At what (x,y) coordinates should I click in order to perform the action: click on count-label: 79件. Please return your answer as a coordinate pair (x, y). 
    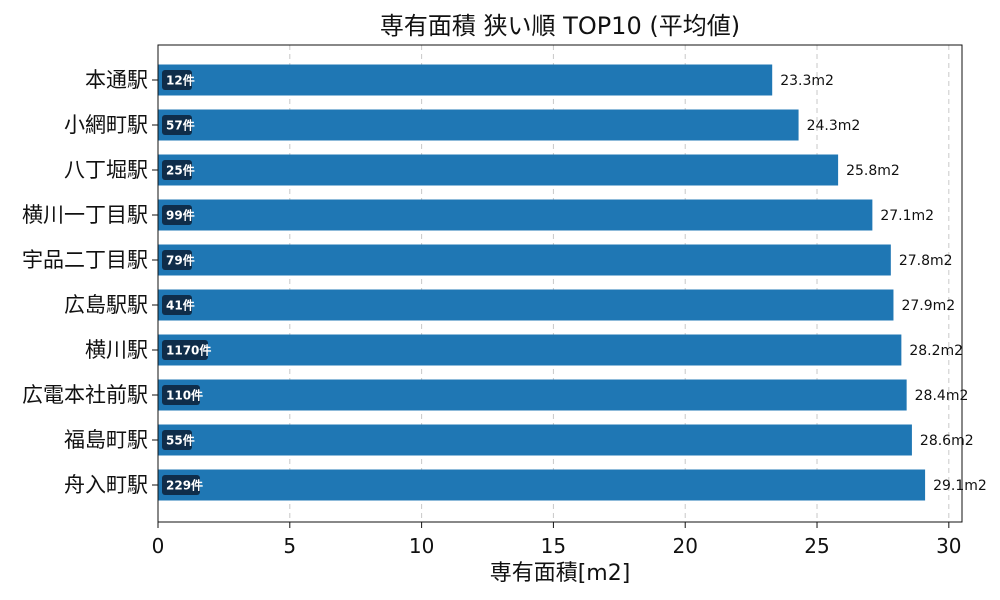
    Looking at the image, I should click on (180, 260).